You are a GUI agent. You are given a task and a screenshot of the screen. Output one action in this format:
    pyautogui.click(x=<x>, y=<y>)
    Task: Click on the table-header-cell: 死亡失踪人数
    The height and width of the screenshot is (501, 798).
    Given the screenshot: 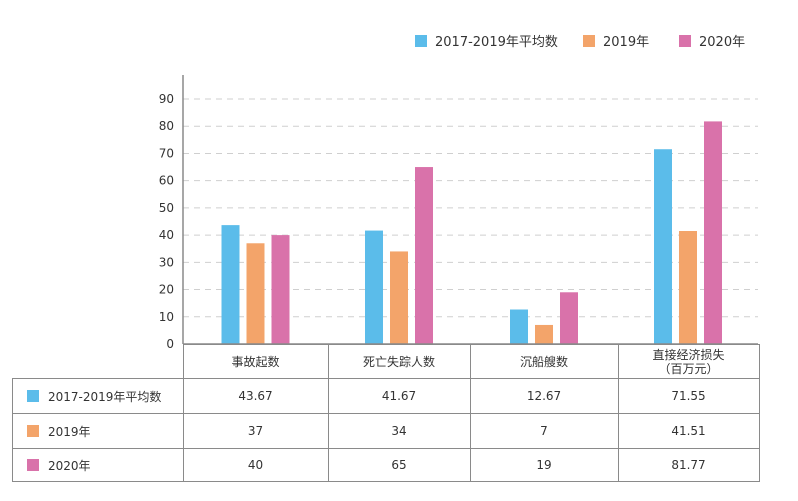 What is the action you would take?
    pyautogui.click(x=399, y=361)
    